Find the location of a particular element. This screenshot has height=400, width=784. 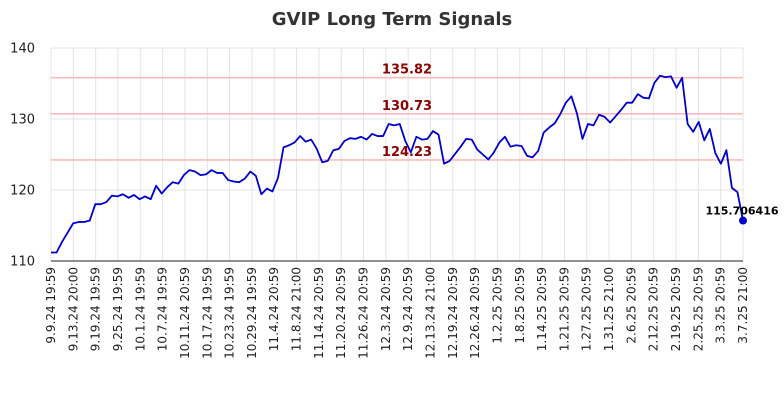

x-tick-label: 10.23.24 19:59 is located at coordinates (230, 313).